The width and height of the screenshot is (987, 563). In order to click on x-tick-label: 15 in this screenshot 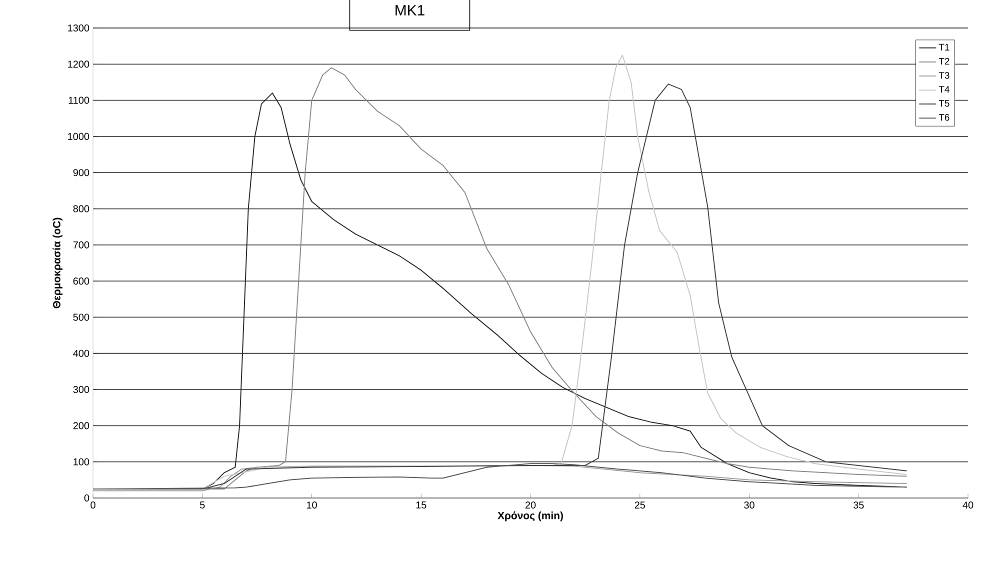, I will do `click(421, 505)`.